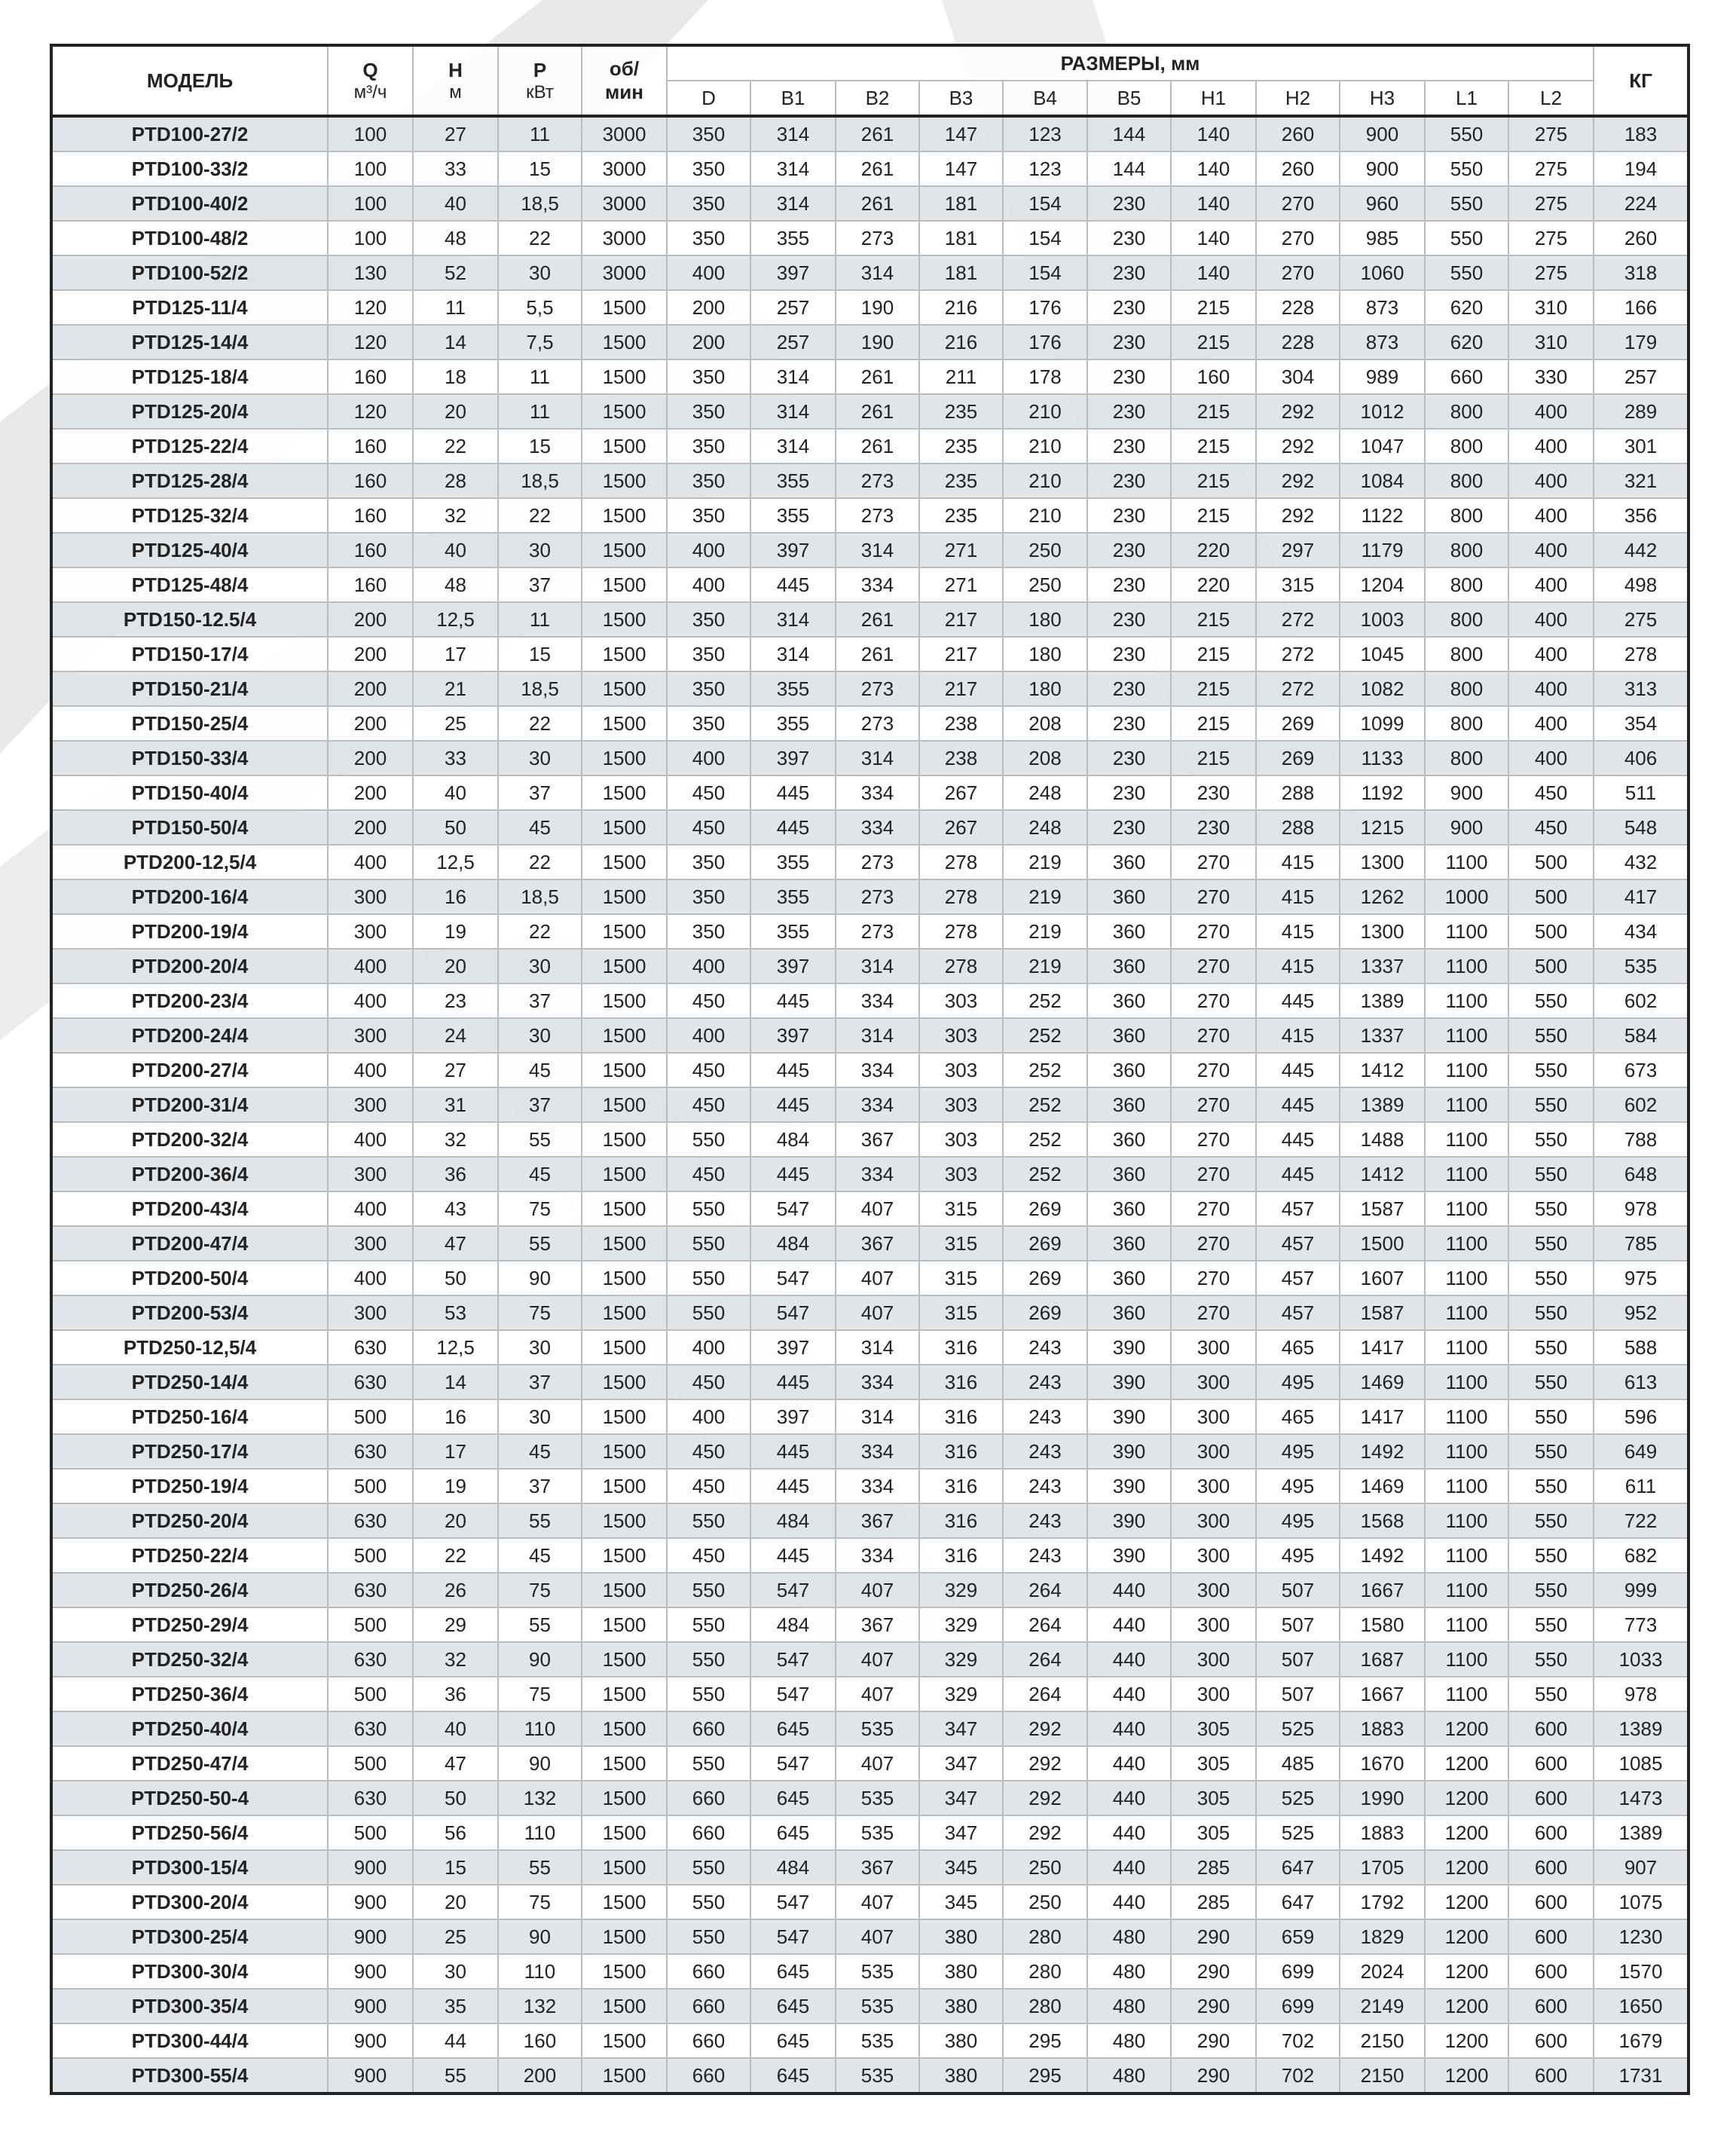 The image size is (1736, 2147). What do you see at coordinates (1045, 238) in the screenshot?
I see `value-cell: 154` at bounding box center [1045, 238].